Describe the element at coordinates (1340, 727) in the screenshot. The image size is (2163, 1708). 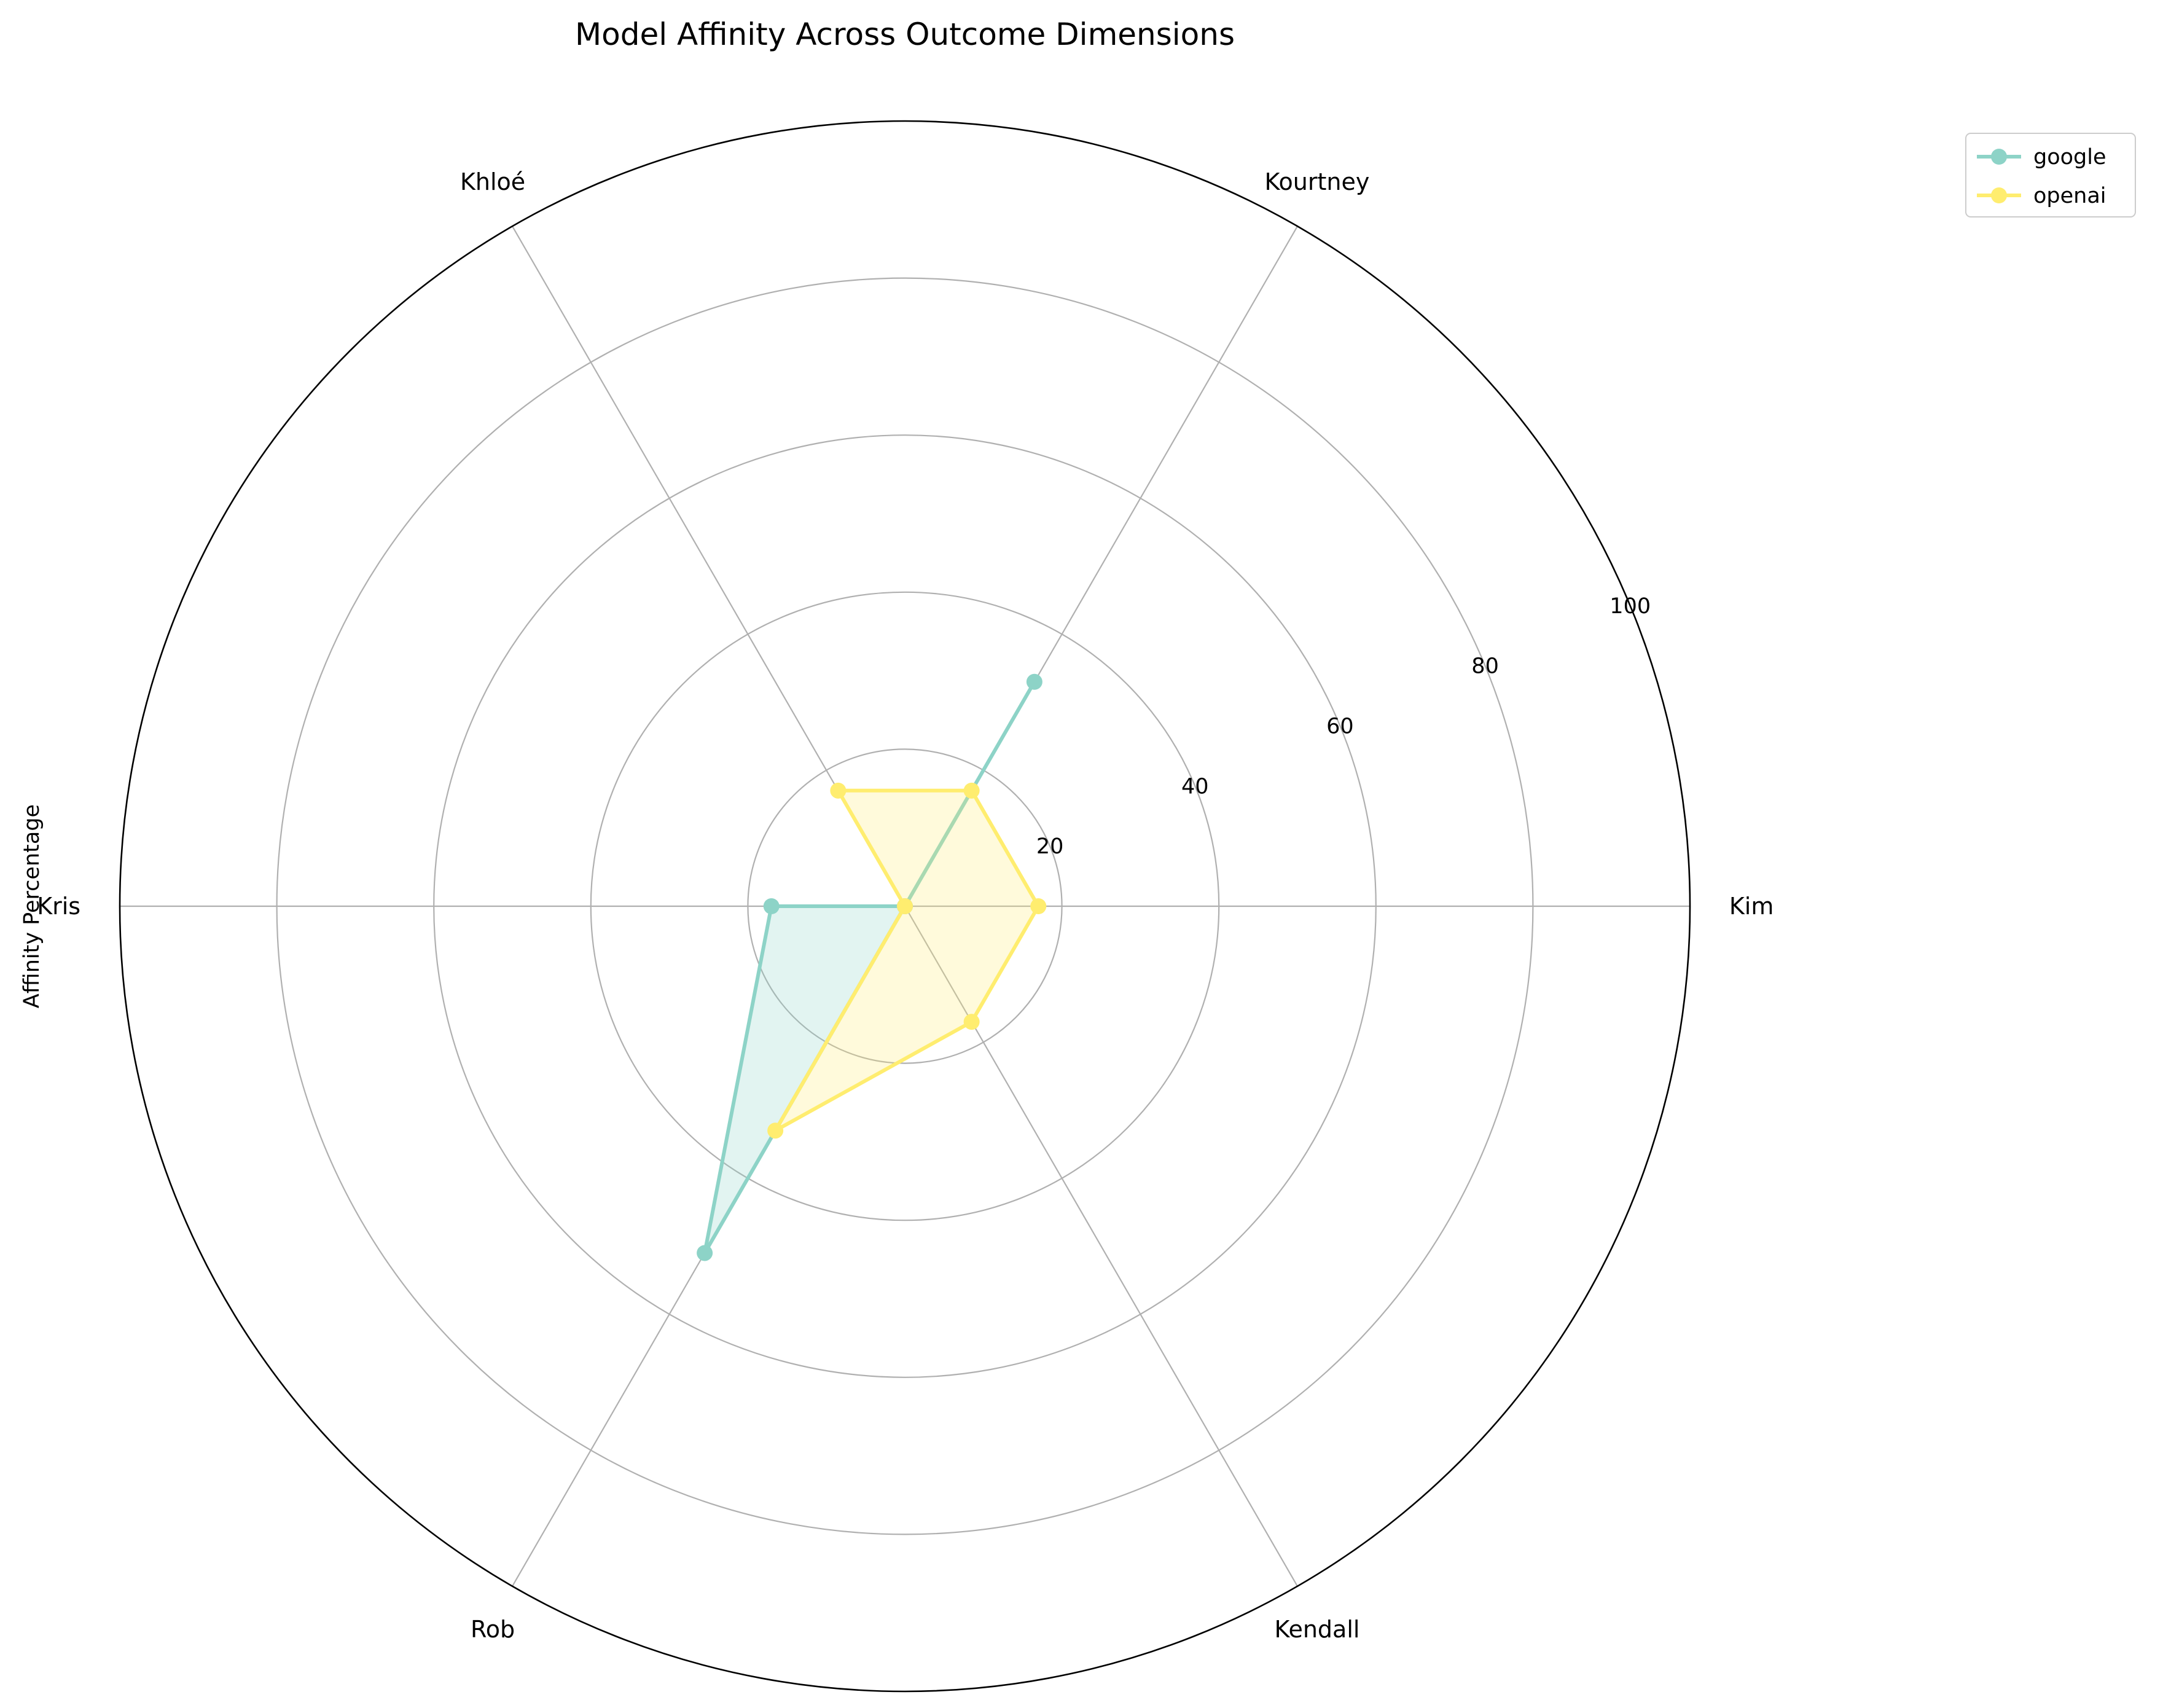
I see `r-tick-label: 60` at that location.